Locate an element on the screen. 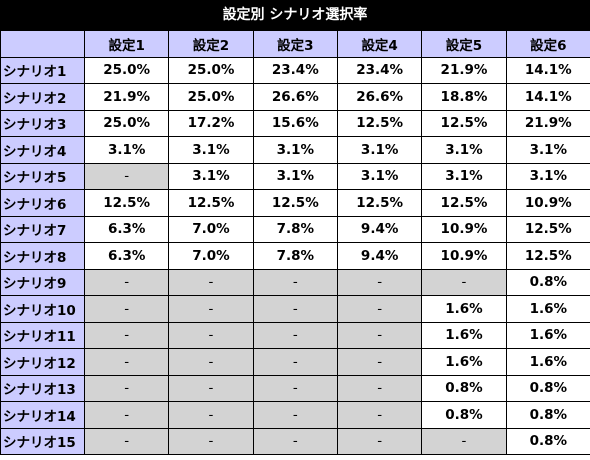 The width and height of the screenshot is (590, 460). column-header: 設定3 is located at coordinates (295, 44).